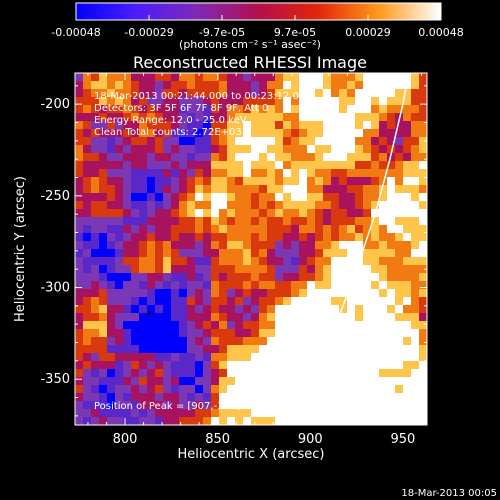 Image resolution: width=500 pixels, height=500 pixels. Describe the element at coordinates (250, 62) in the screenshot. I see `plot-title: Reconstructed RHESSI Image` at that location.